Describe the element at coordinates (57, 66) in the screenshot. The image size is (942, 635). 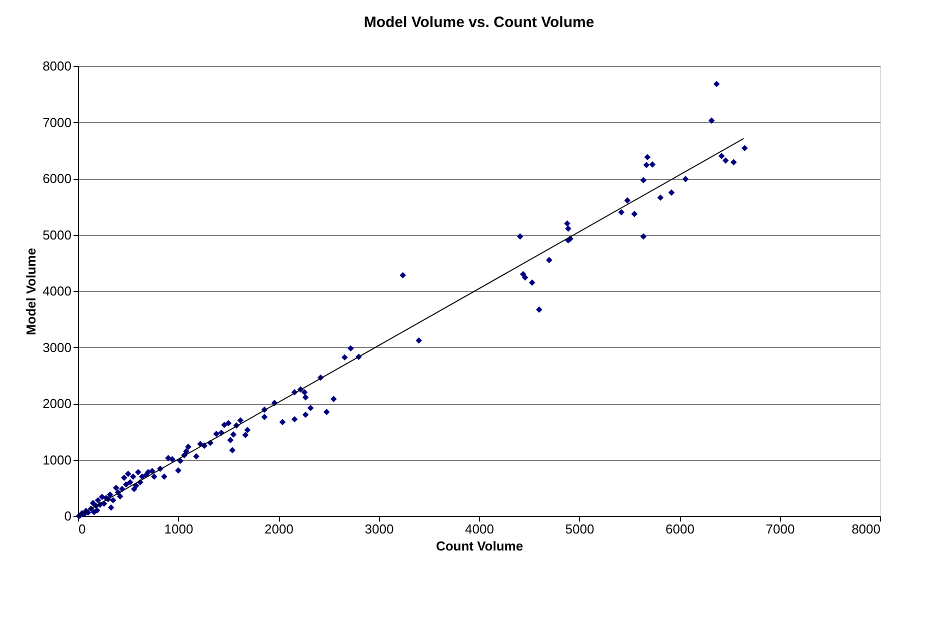
I see `y-tick-label: 8000` at that location.